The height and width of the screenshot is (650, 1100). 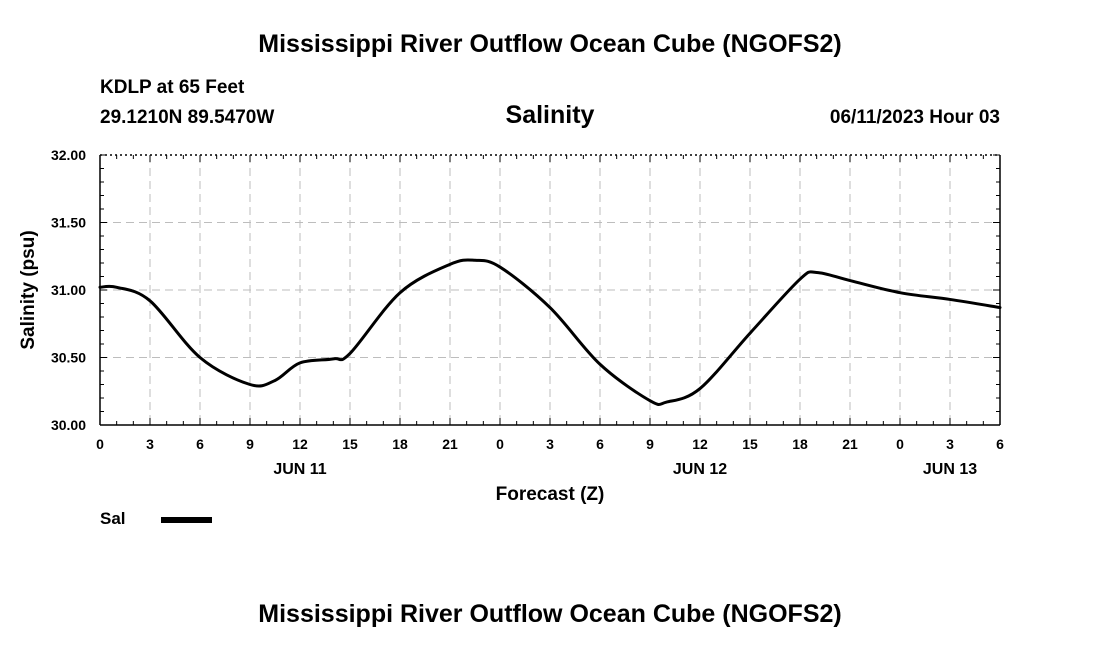 I want to click on date-label: JUN 11, so click(x=299, y=469).